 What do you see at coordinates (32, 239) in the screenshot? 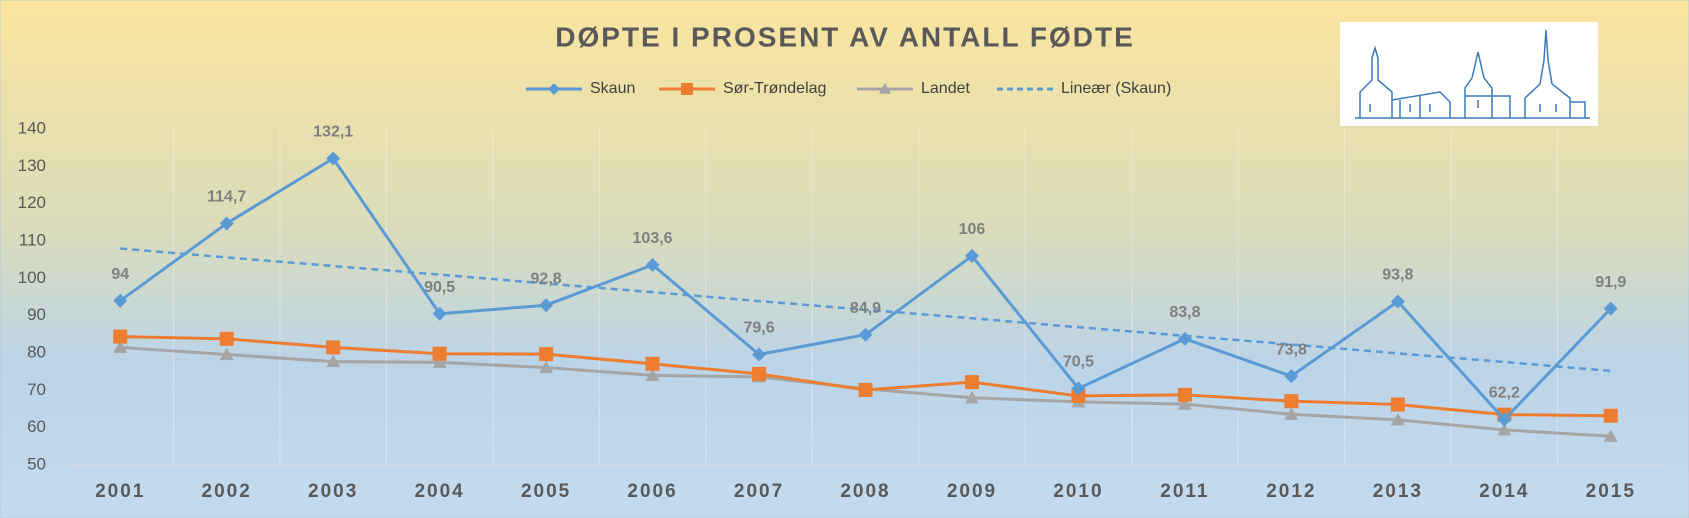
I see `y-tick-label: 110` at bounding box center [32, 239].